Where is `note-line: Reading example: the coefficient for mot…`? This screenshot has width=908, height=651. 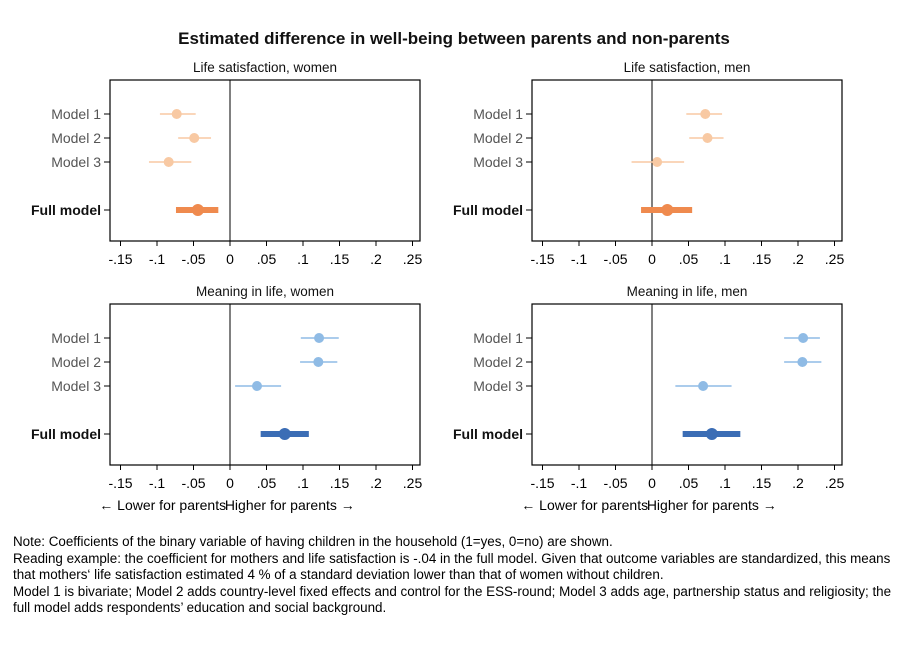 note-line: Reading example: the coefficient for mot… is located at coordinates (452, 566).